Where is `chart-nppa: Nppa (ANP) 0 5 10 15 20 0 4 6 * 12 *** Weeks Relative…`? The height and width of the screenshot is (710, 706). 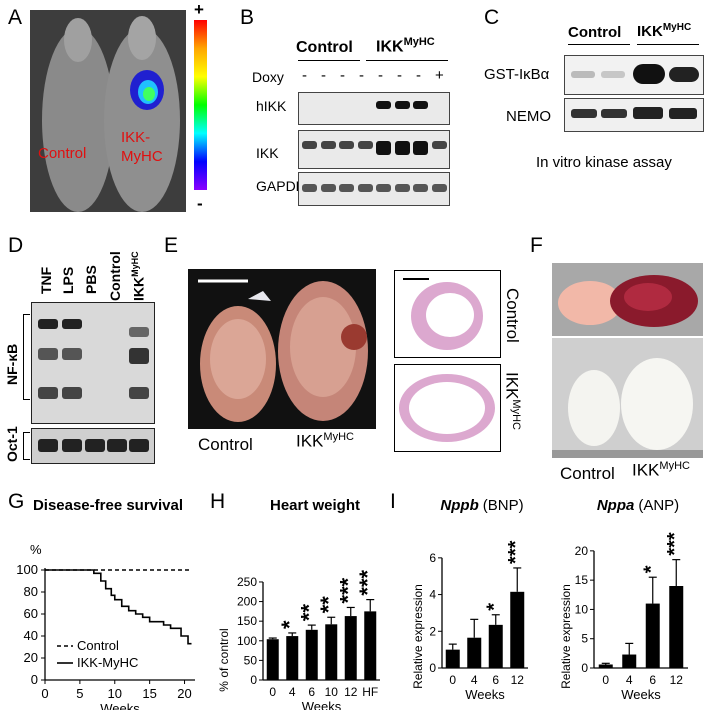
chart-nppa: Nppa (ANP) 0 5 10 15 20 0 4 6 * 12 *** Weeks Relative… is located at coordinates (623, 599).